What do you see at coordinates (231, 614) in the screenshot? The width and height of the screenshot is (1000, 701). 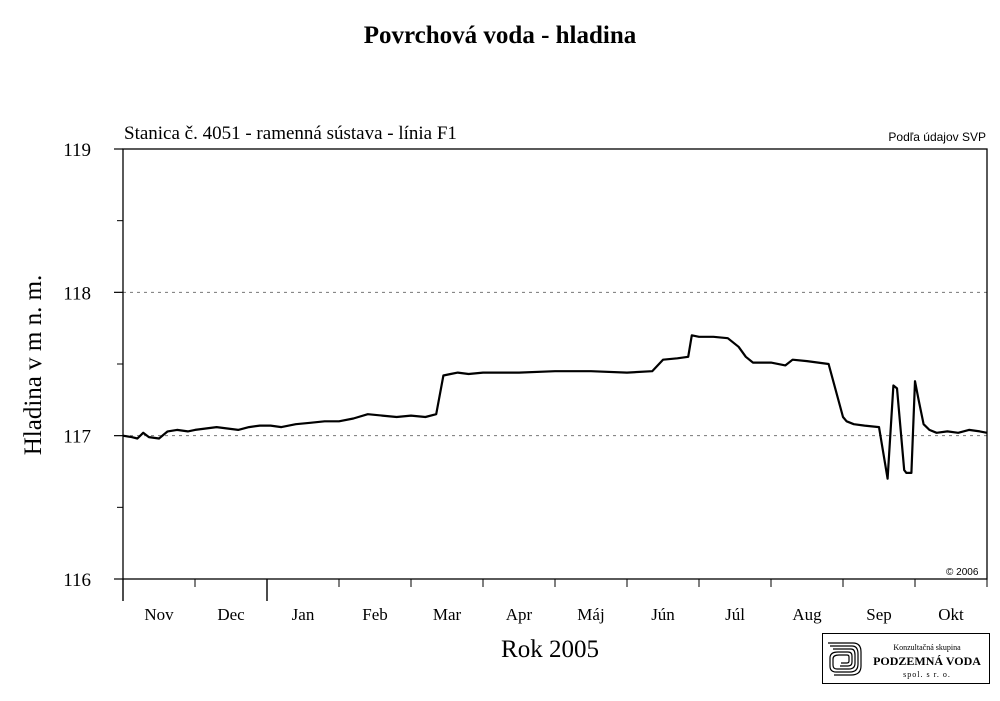 I see `x-tick-label: Dec` at bounding box center [231, 614].